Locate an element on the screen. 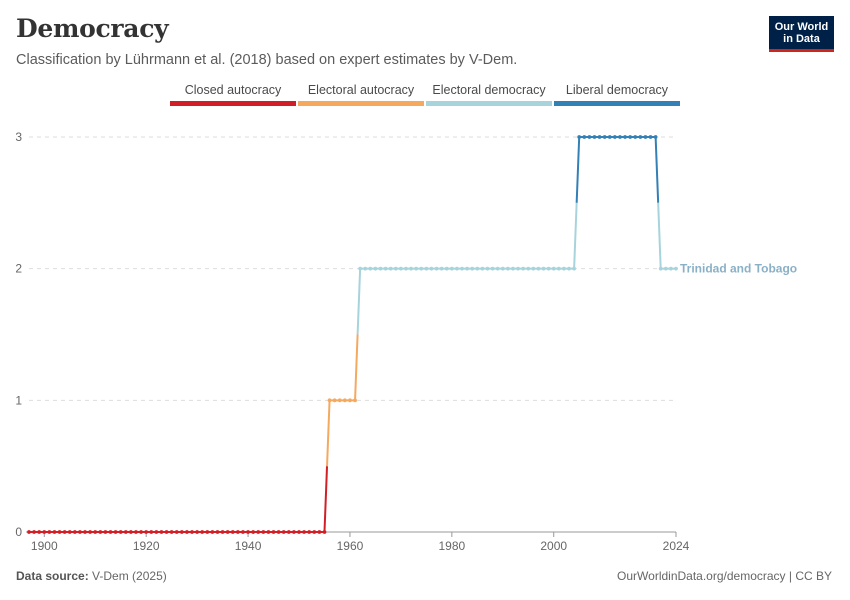 This screenshot has width=850, height=600. legend-label: Electoral autocracy is located at coordinates (361, 90).